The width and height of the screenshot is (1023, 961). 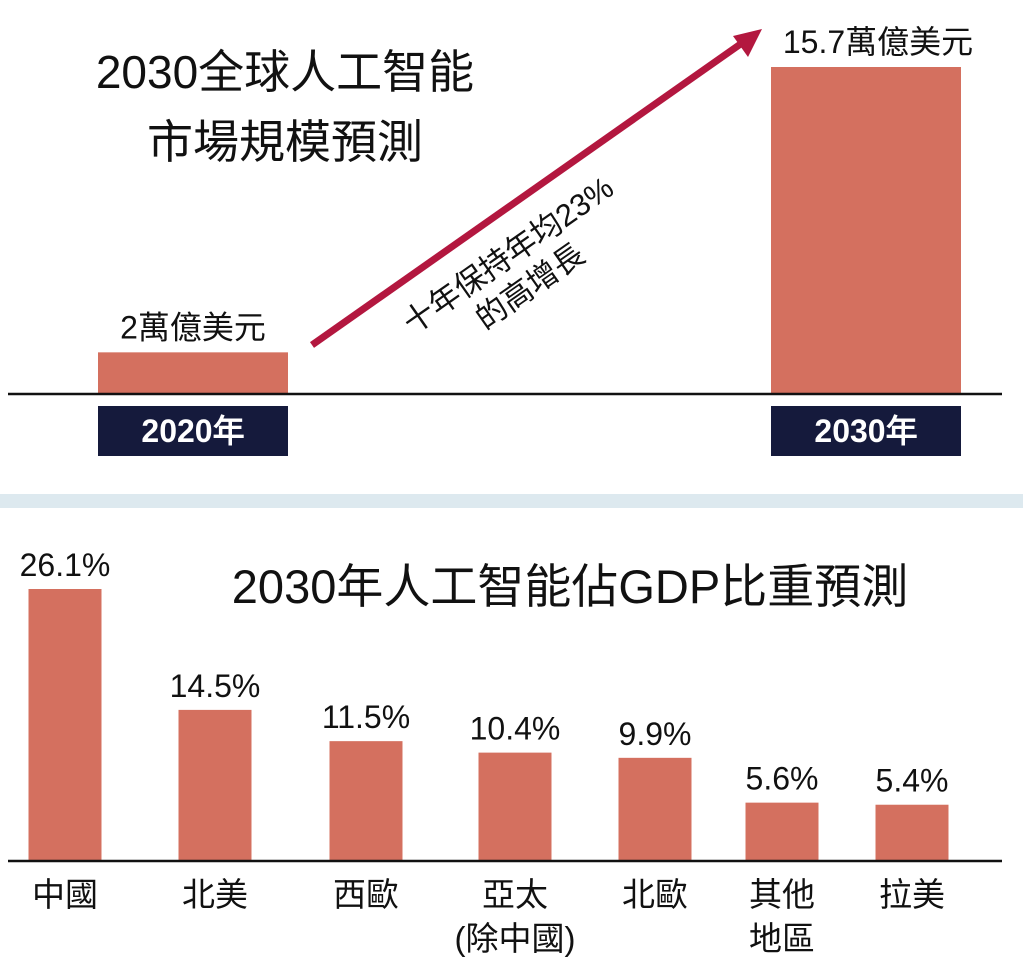 I want to click on chart-title-line-1: 2030全球人工智能, so click(x=285, y=72).